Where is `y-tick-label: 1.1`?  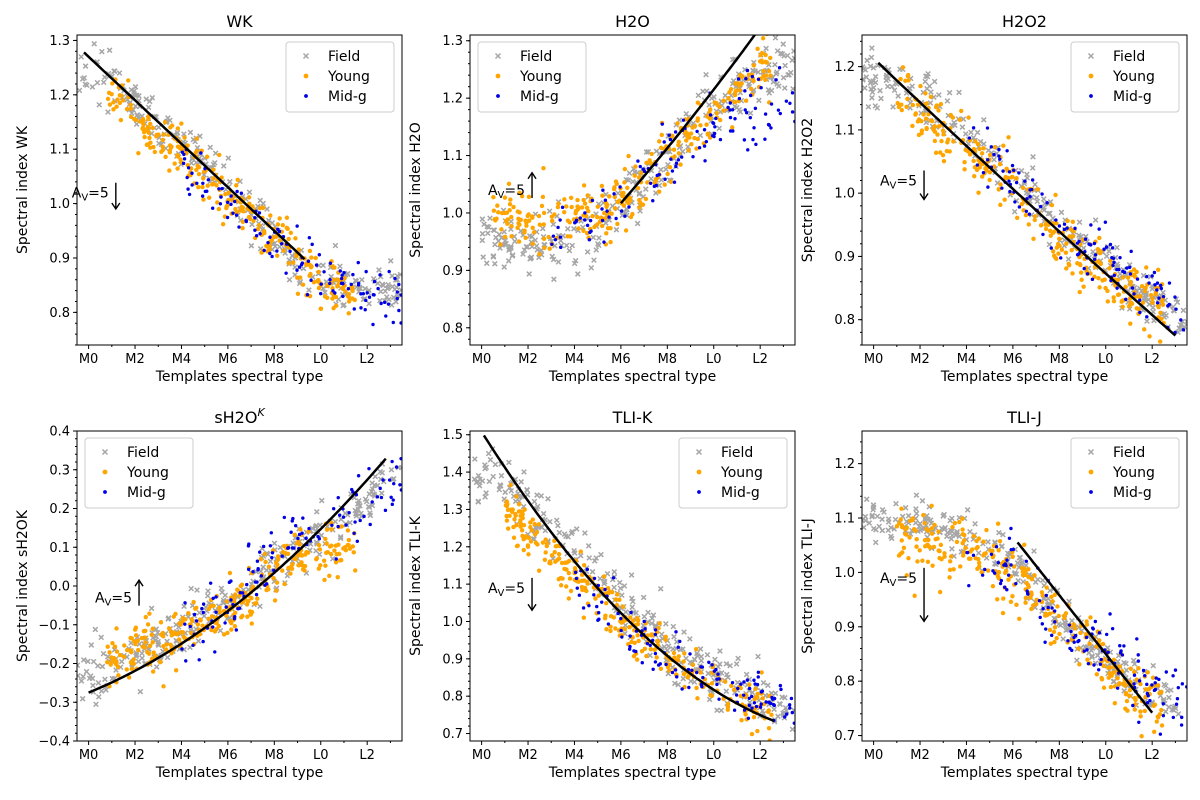
y-tick-label: 1.1 is located at coordinates (452, 156).